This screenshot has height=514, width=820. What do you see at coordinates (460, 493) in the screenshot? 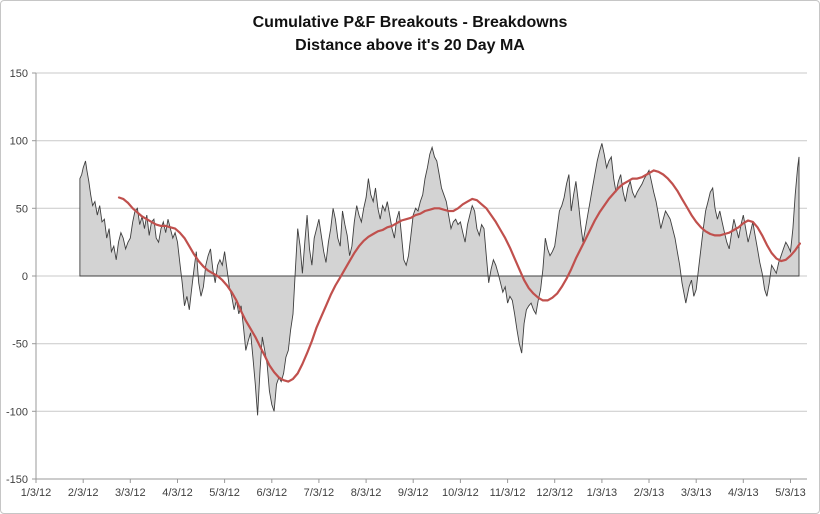
I see `x-tick-label: 10/3/12` at bounding box center [460, 493].